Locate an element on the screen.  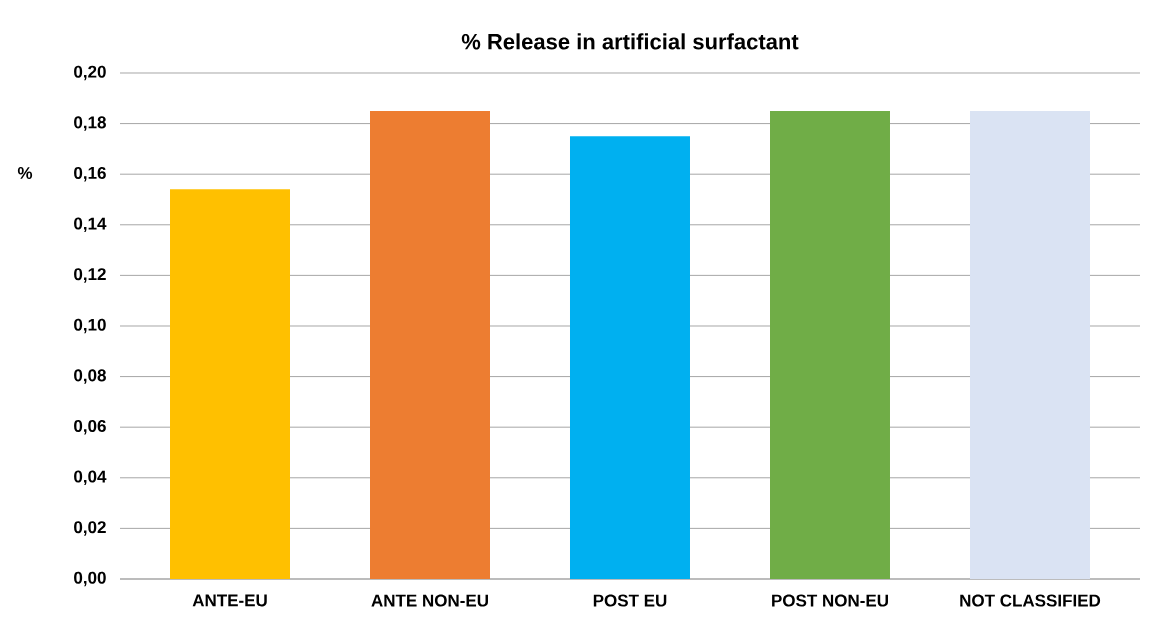
y-tick-label: 0,12 is located at coordinates (90, 275).